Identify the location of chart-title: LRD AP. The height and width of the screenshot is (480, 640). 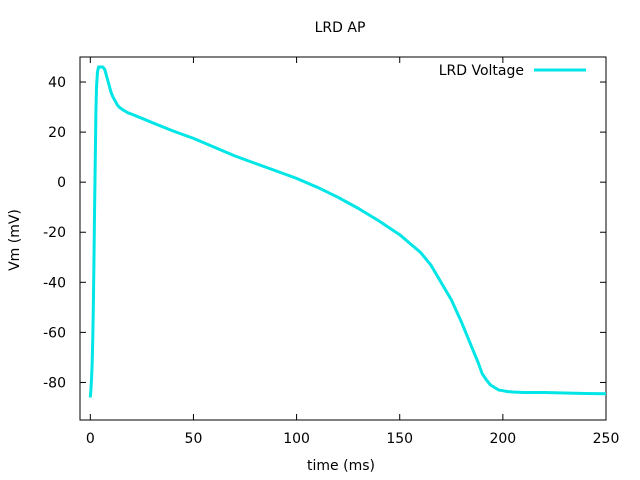
(340, 28).